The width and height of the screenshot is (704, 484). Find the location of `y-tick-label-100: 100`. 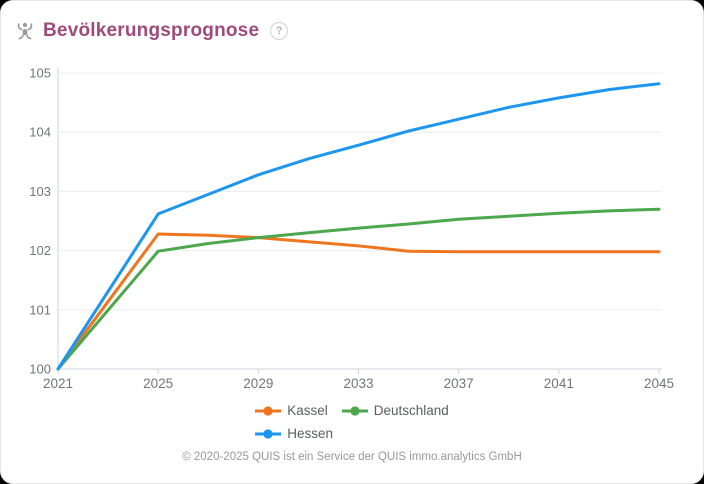

y-tick-label-100: 100 is located at coordinates (40, 369).